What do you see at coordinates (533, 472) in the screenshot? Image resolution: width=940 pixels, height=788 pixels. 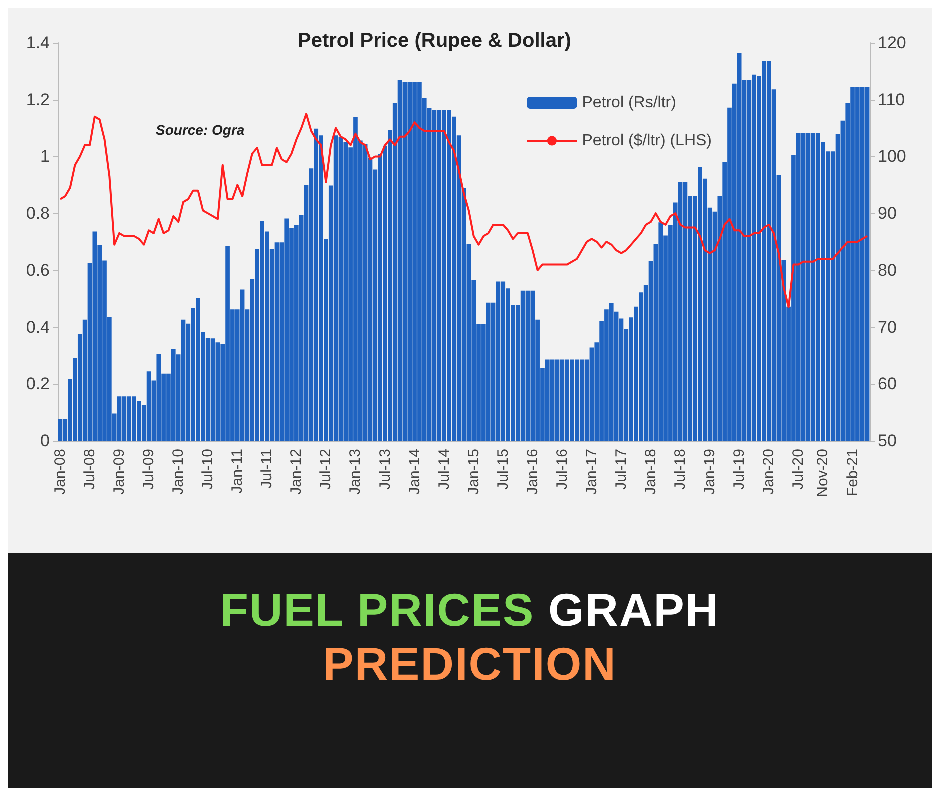 I see `x-tick-label: Jan-16` at bounding box center [533, 472].